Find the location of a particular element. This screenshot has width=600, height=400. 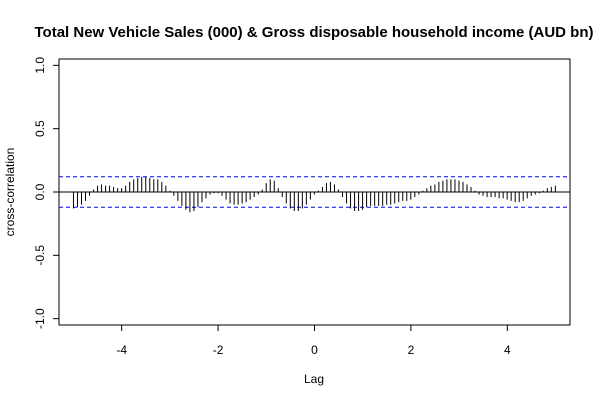

y-tick-label: 1.0 is located at coordinates (40, 65).